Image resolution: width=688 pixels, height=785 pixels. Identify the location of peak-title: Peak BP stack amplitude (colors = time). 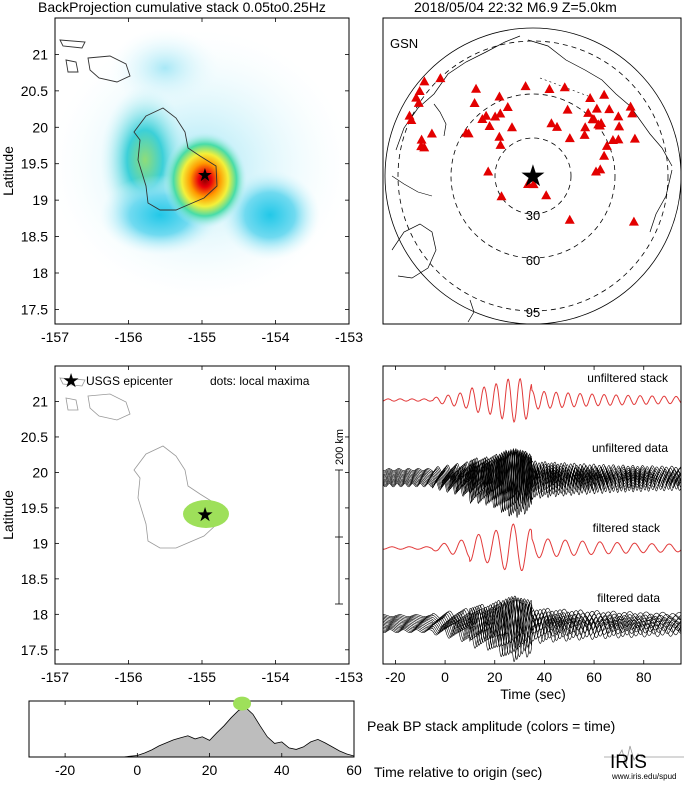
(491, 726).